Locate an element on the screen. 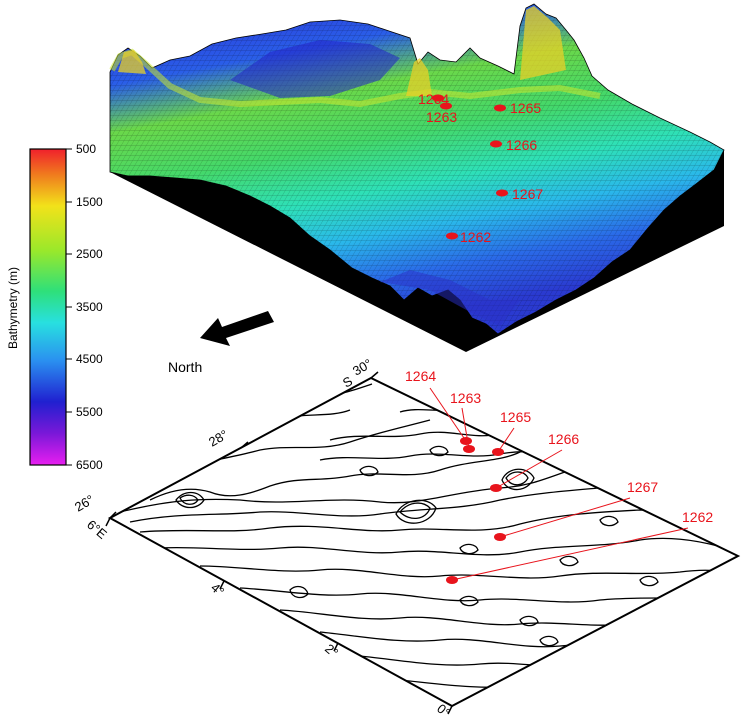 The width and height of the screenshot is (741, 716). lon-axis is located at coordinates (279, 616).